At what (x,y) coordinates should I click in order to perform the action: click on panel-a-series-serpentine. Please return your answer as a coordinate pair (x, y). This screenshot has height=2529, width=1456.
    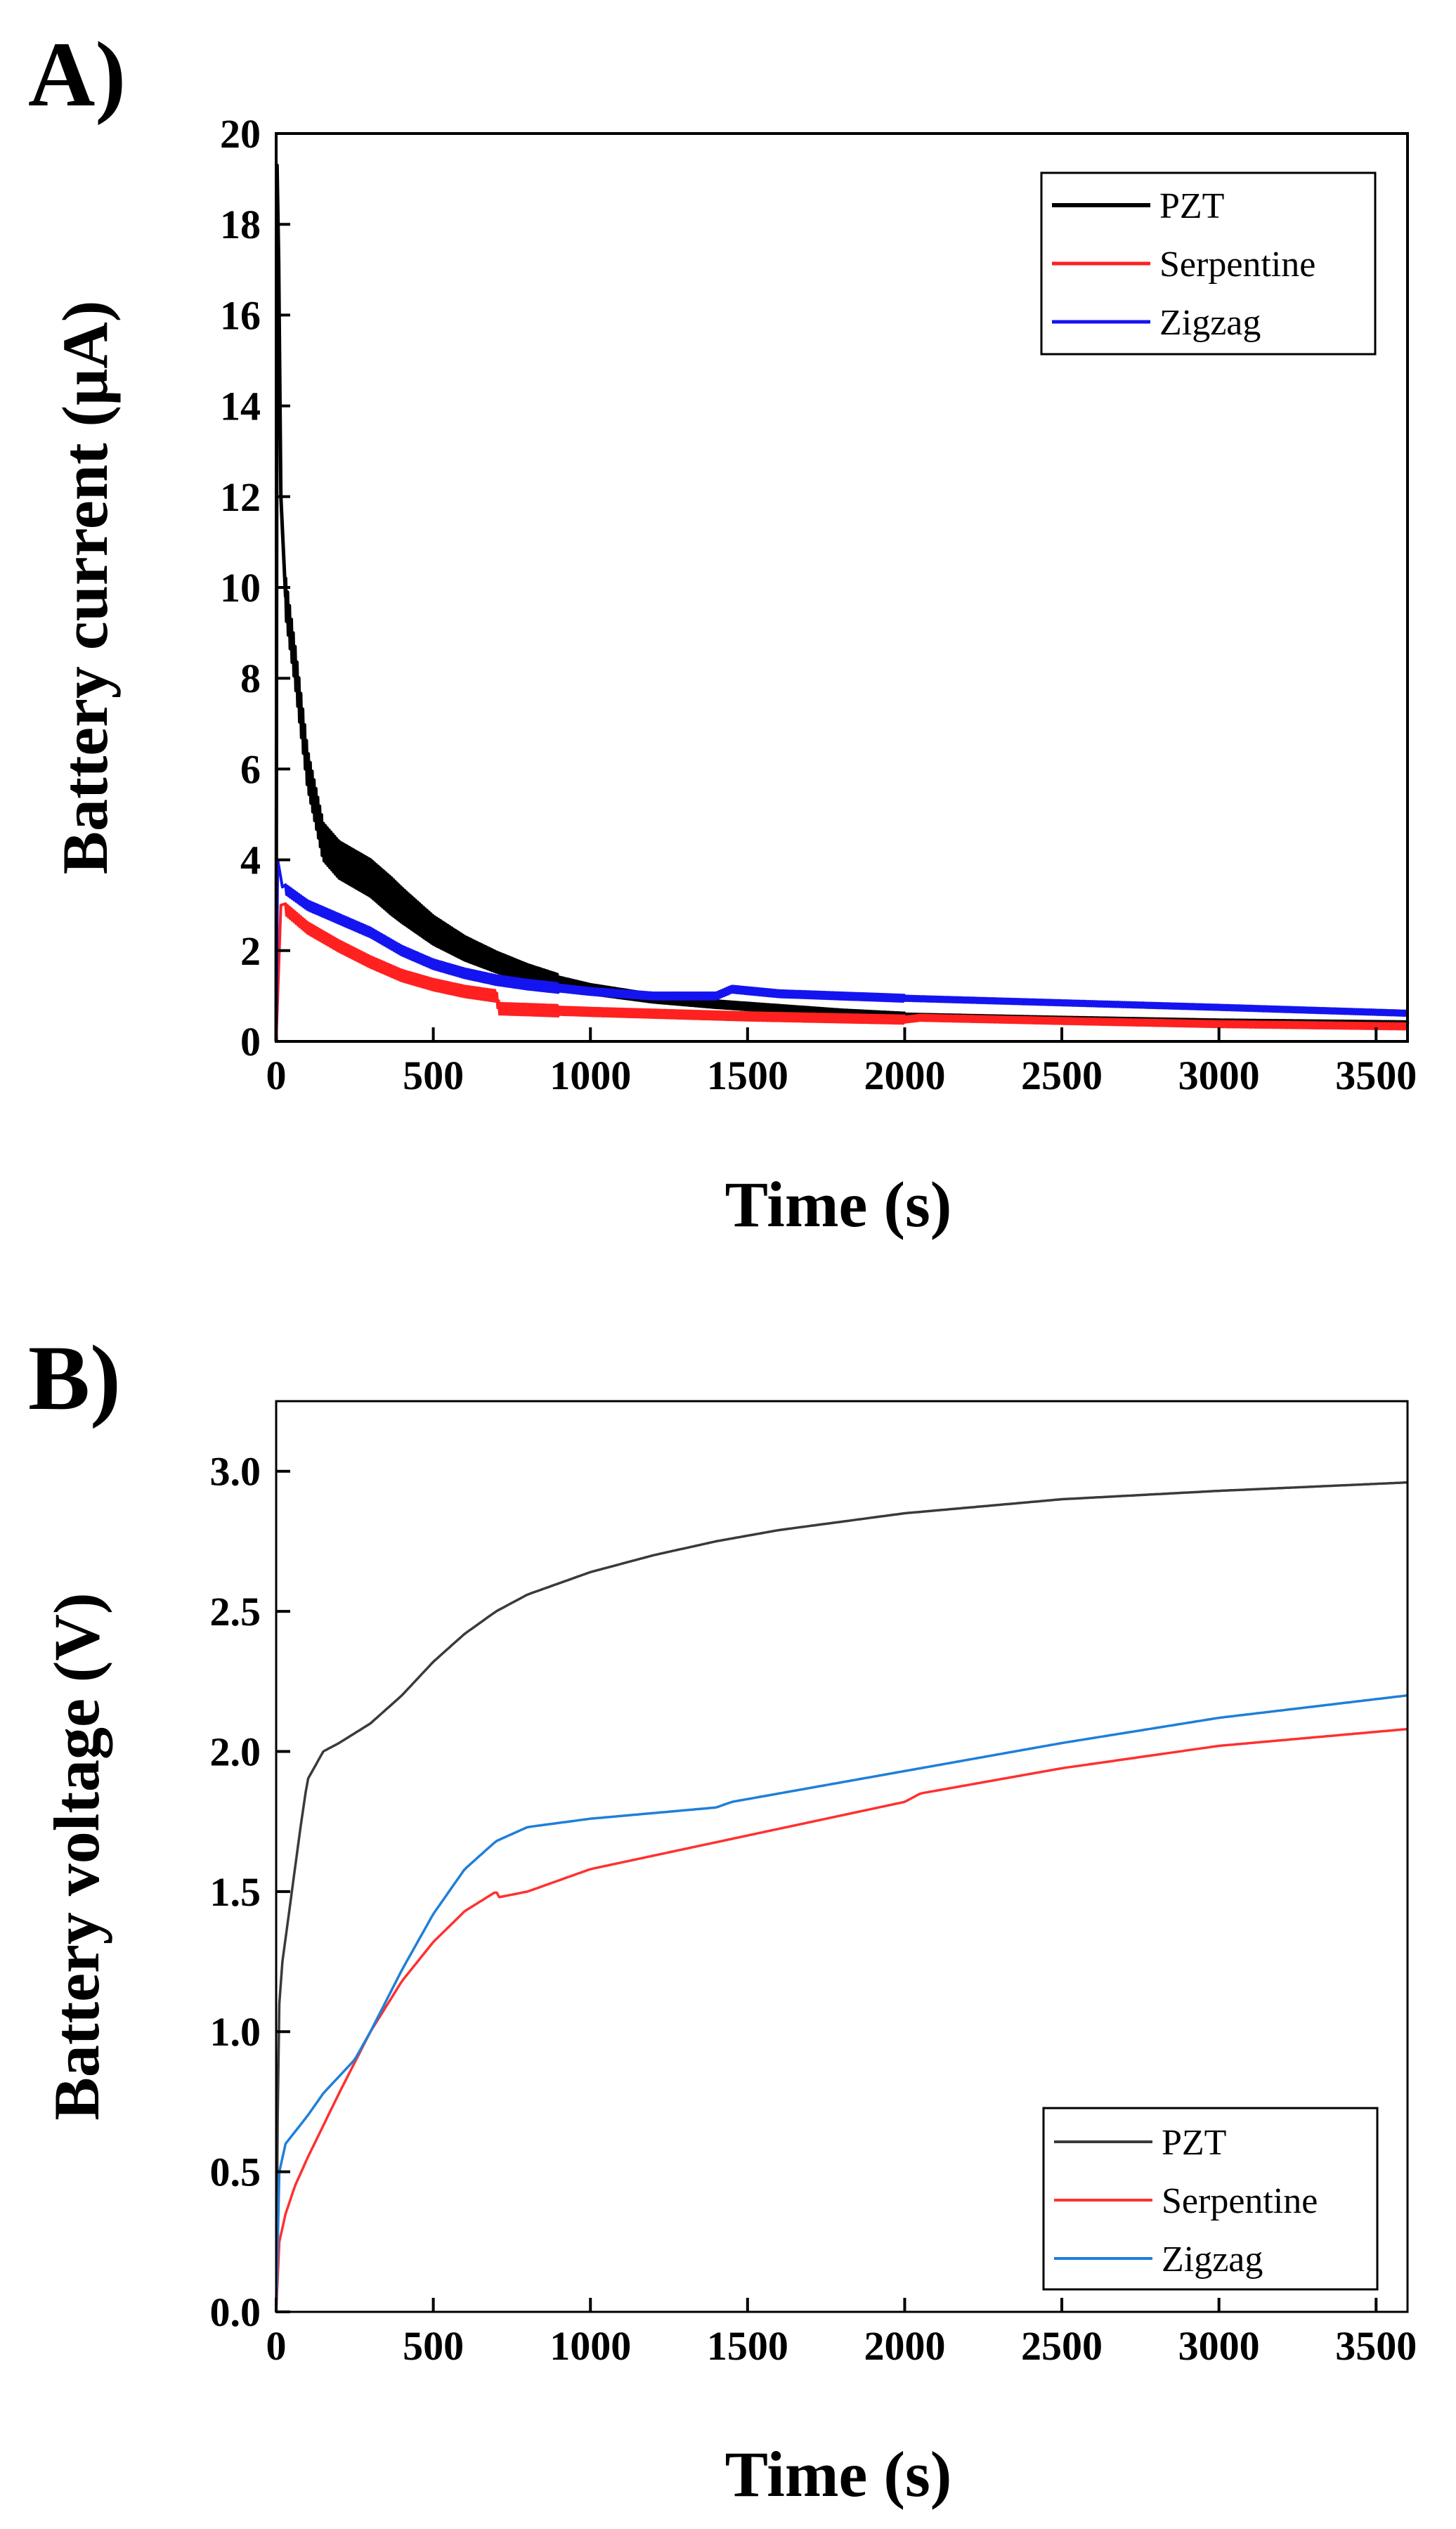
    Looking at the image, I should click on (842, 972).